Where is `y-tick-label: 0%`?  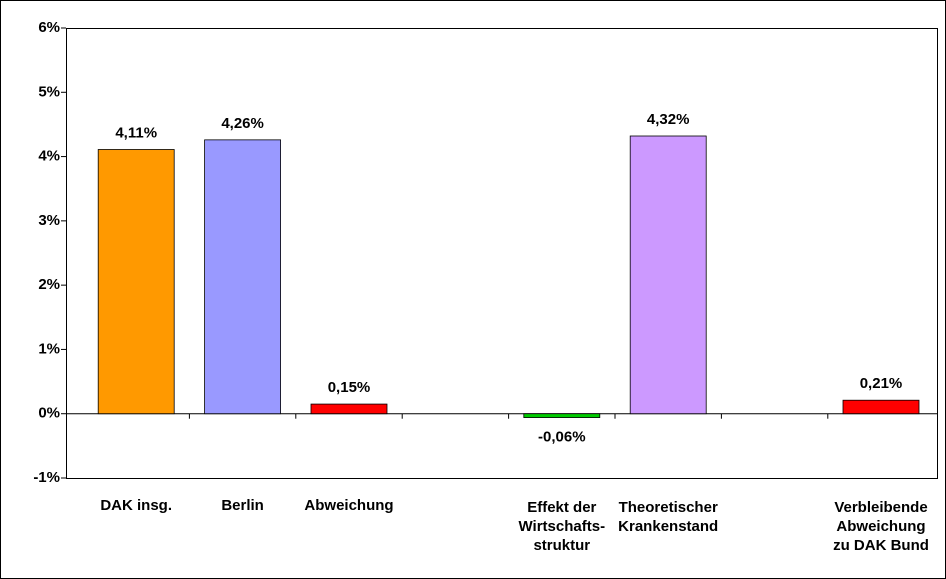
y-tick-label: 0% is located at coordinates (49, 413).